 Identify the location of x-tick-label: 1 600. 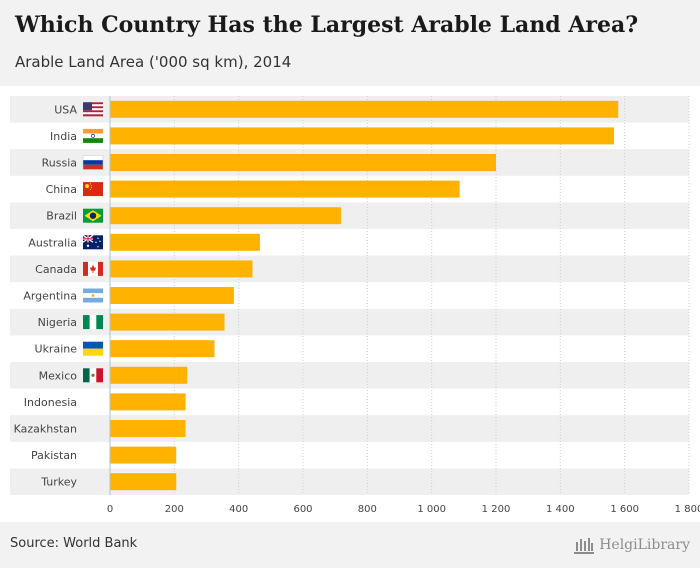
(624, 509).